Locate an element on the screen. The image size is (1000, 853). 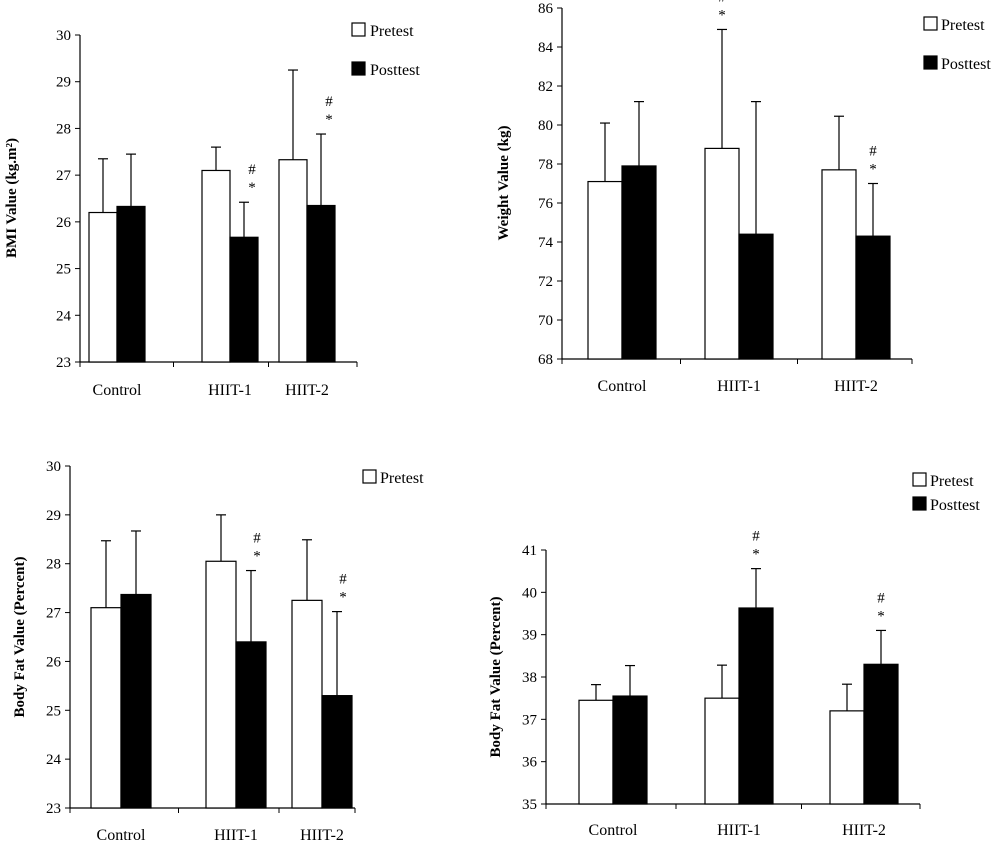
y-tick-label: 72 is located at coordinates (545, 282).